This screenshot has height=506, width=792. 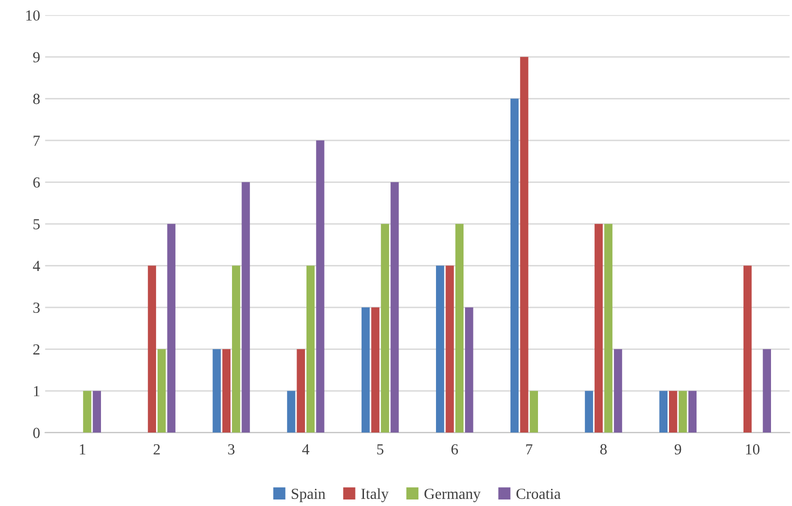 What do you see at coordinates (538, 493) in the screenshot?
I see `legend-label: Croatia` at bounding box center [538, 493].